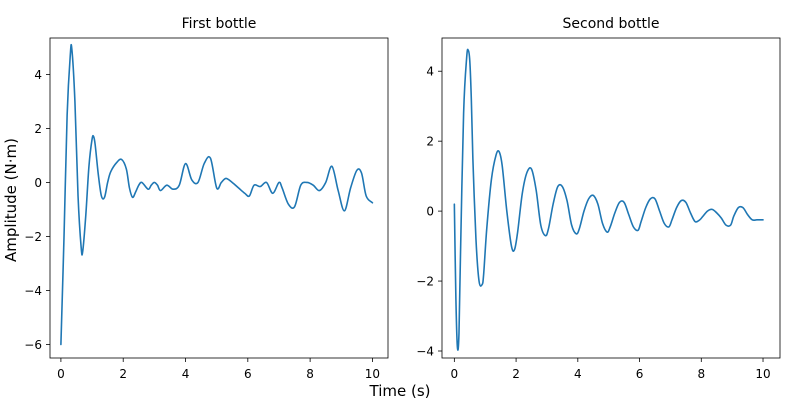 The height and width of the screenshot is (400, 800). What do you see at coordinates (33, 345) in the screenshot?
I see `y-tick-label: −6` at bounding box center [33, 345].